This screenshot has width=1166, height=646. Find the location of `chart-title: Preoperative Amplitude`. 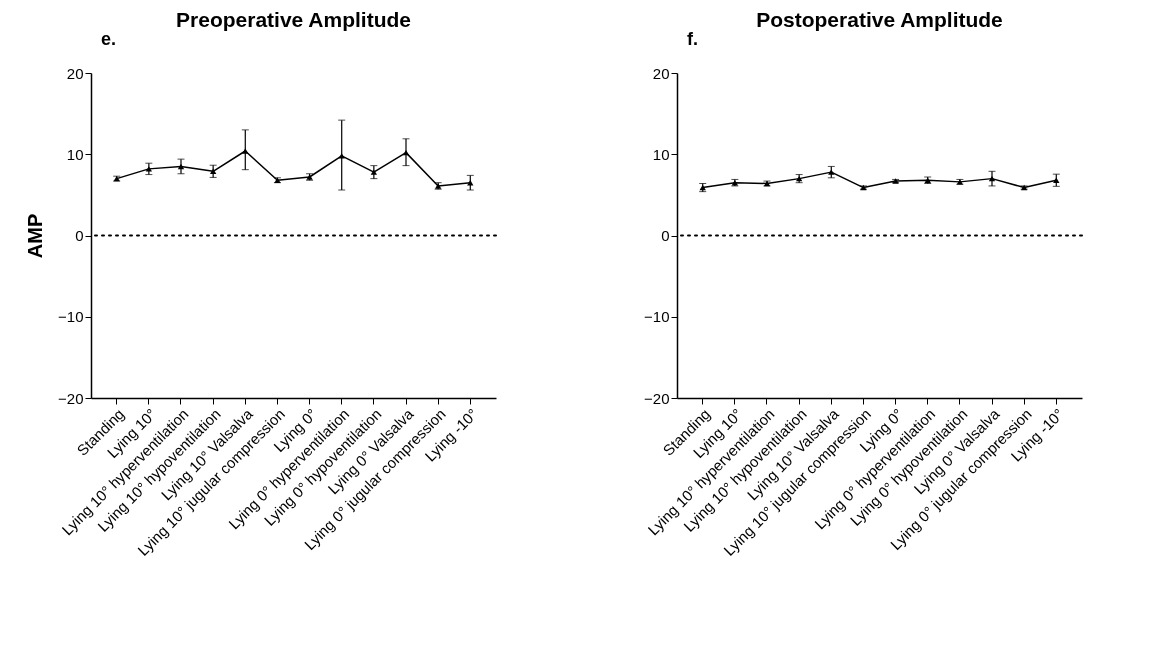

chart-title: Preoperative Amplitude is located at coordinates (293, 19).